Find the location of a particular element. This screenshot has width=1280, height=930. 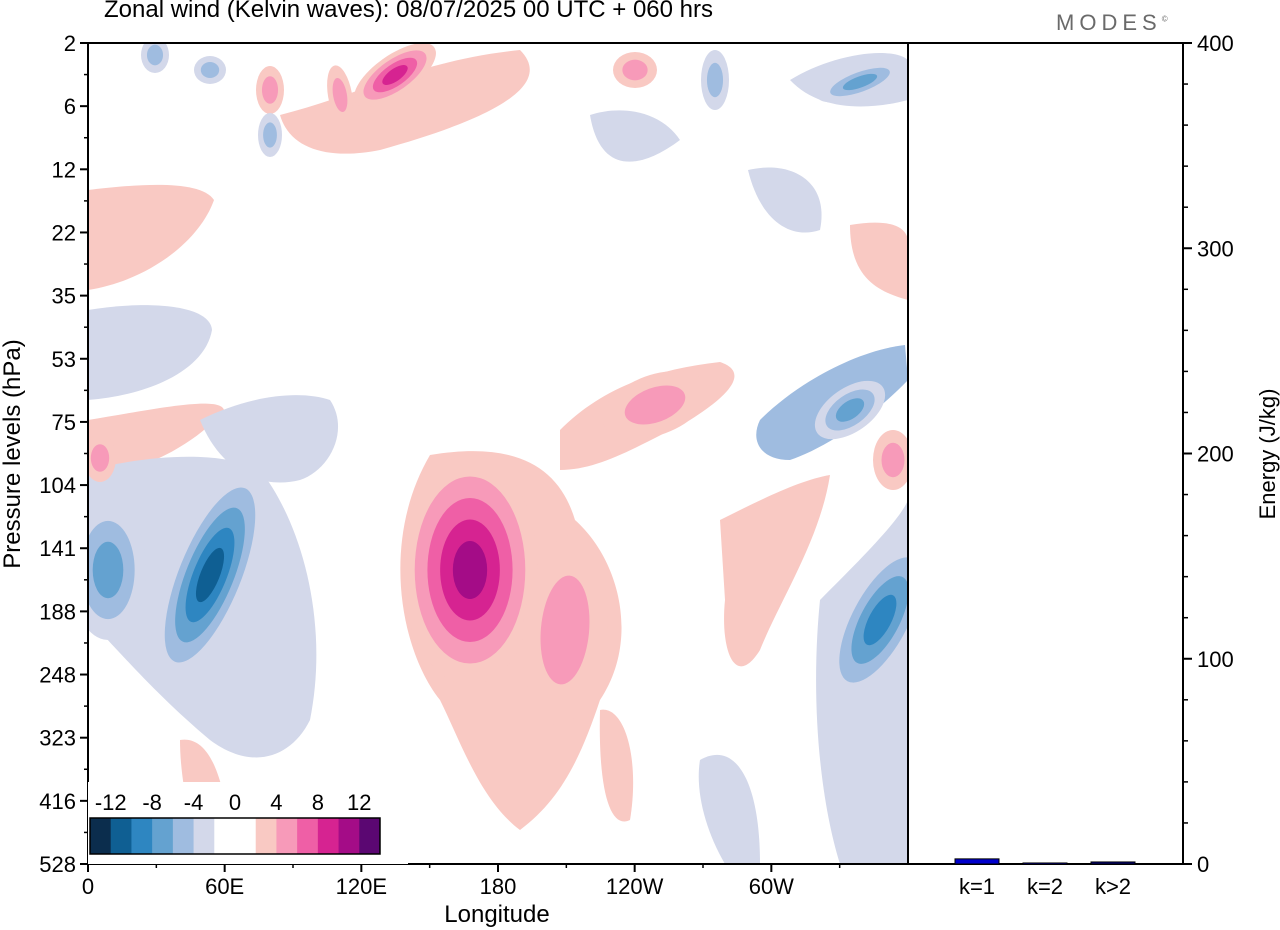

colorbar-label: -4 is located at coordinates (194, 802).